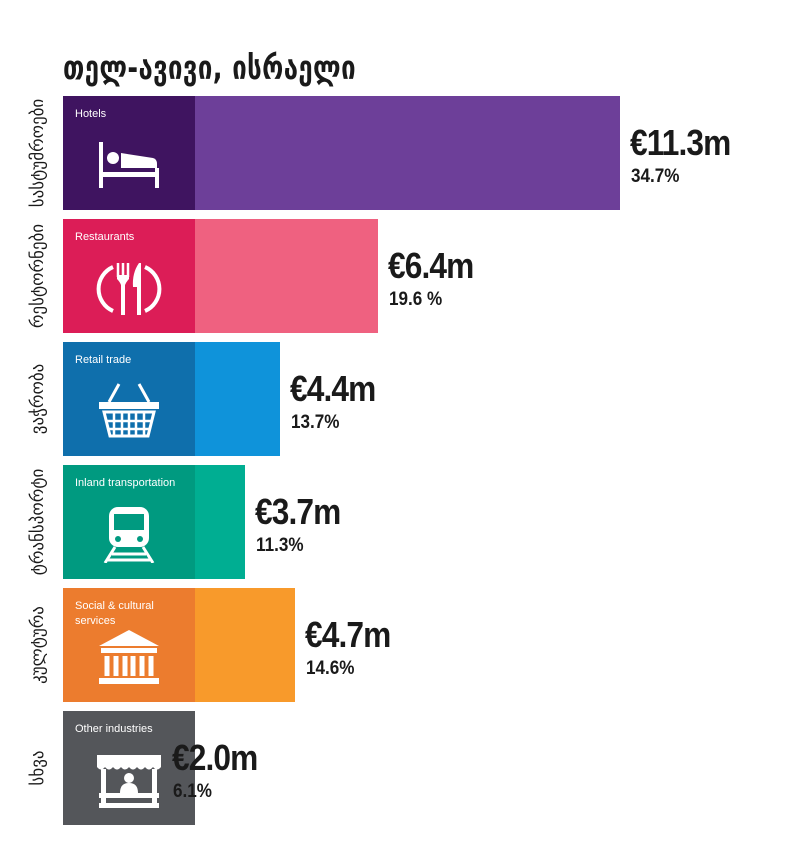 The image size is (797, 841). I want to click on category-label: Other industries, so click(114, 729).